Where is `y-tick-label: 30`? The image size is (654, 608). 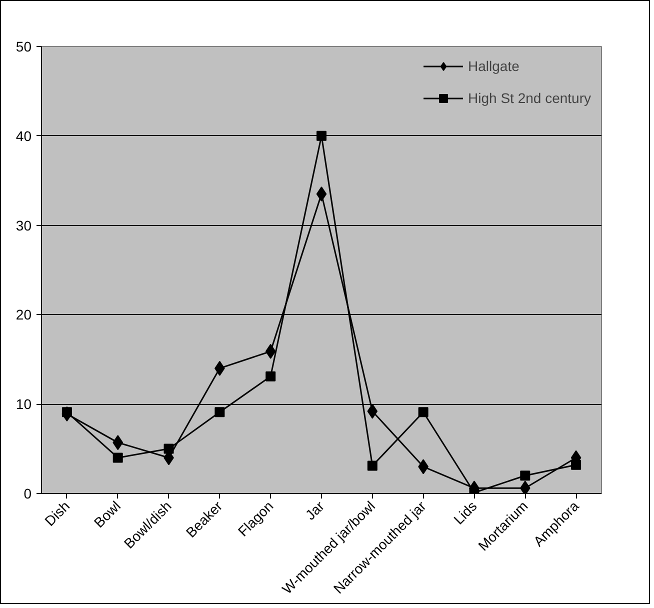
y-tick-label: 30 is located at coordinates (24, 225).